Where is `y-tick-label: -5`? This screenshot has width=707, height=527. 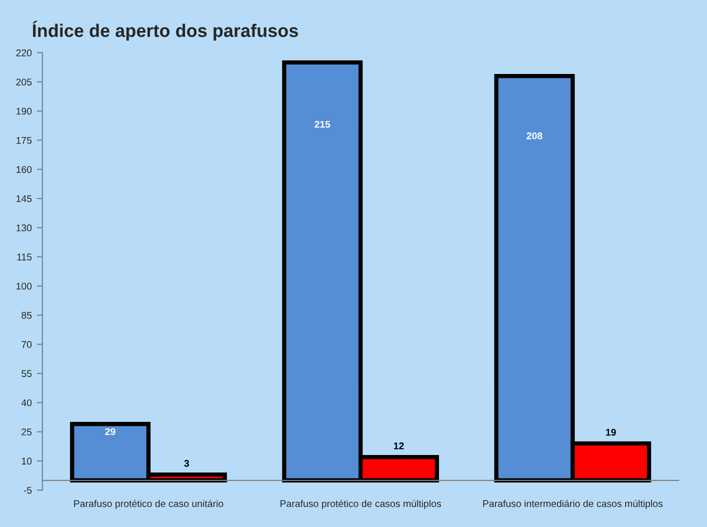 y-tick-label: -5 is located at coordinates (28, 490).